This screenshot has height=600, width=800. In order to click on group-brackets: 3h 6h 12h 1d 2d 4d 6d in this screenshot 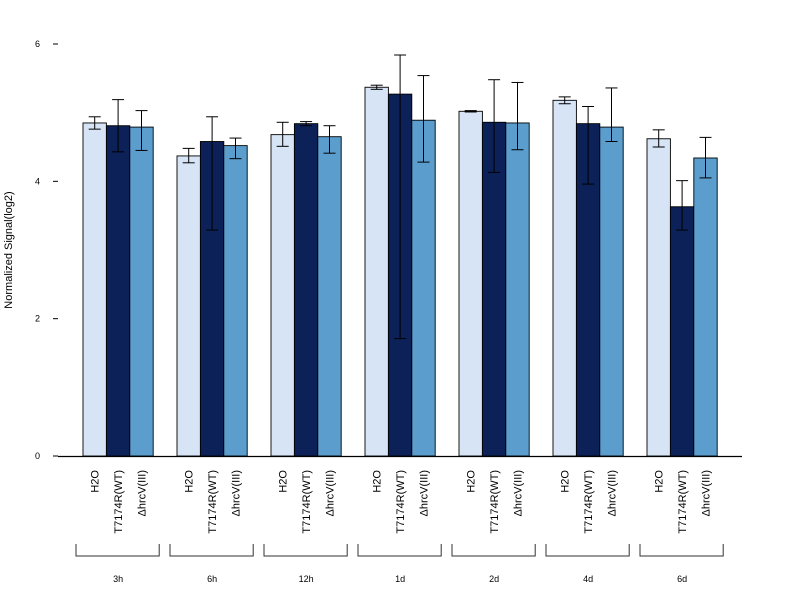, I will do `click(399, 564)`.